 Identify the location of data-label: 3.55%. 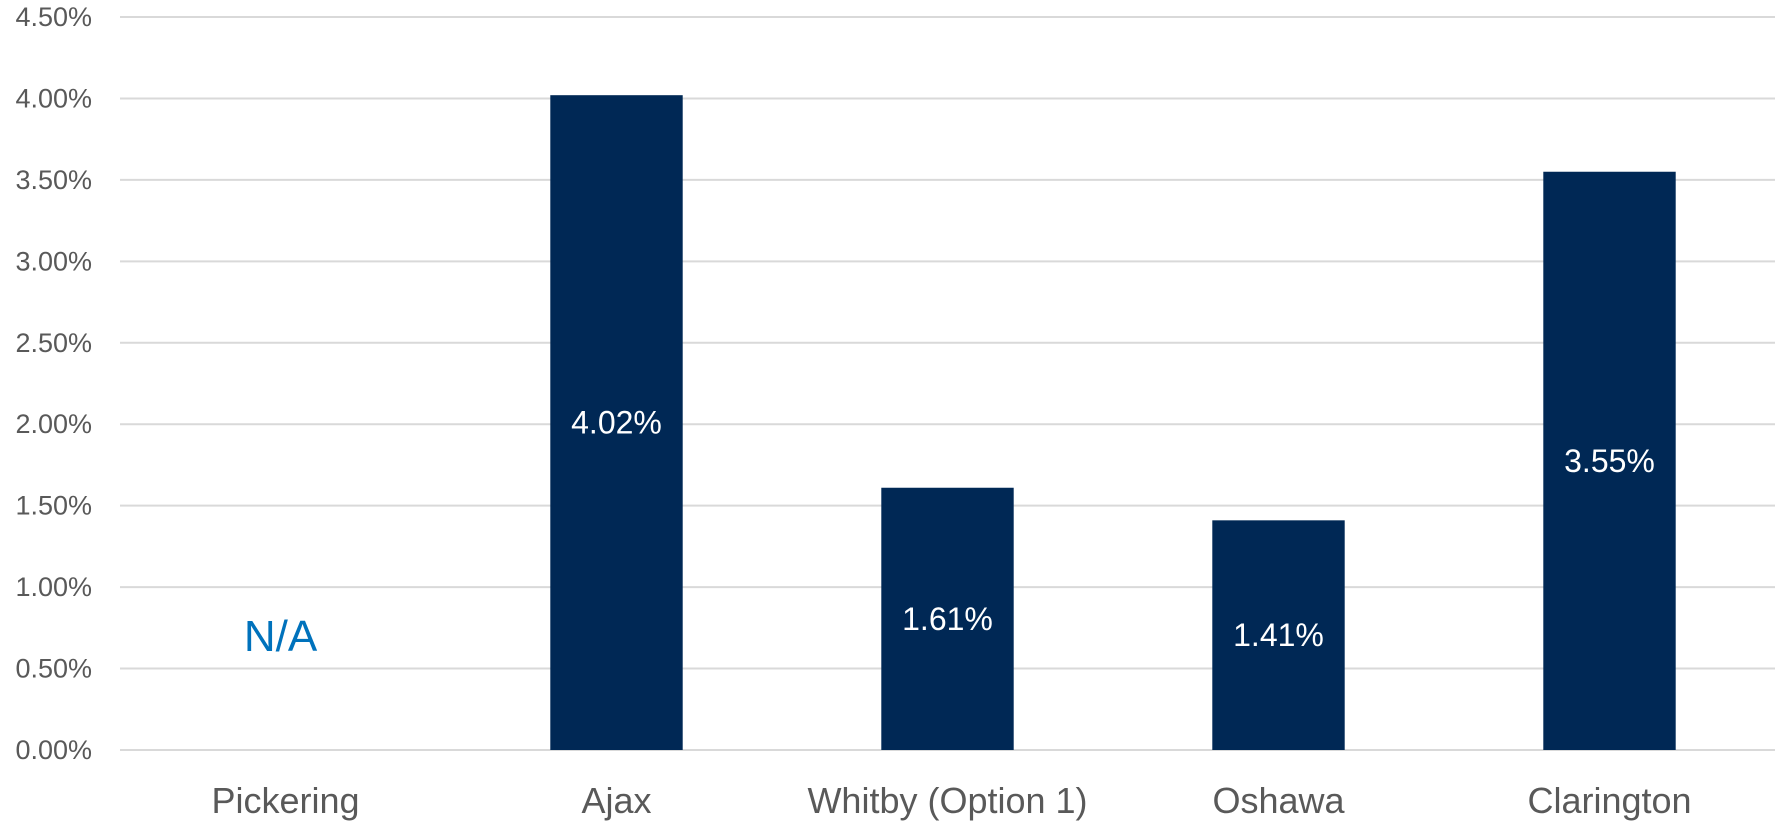
(1609, 461).